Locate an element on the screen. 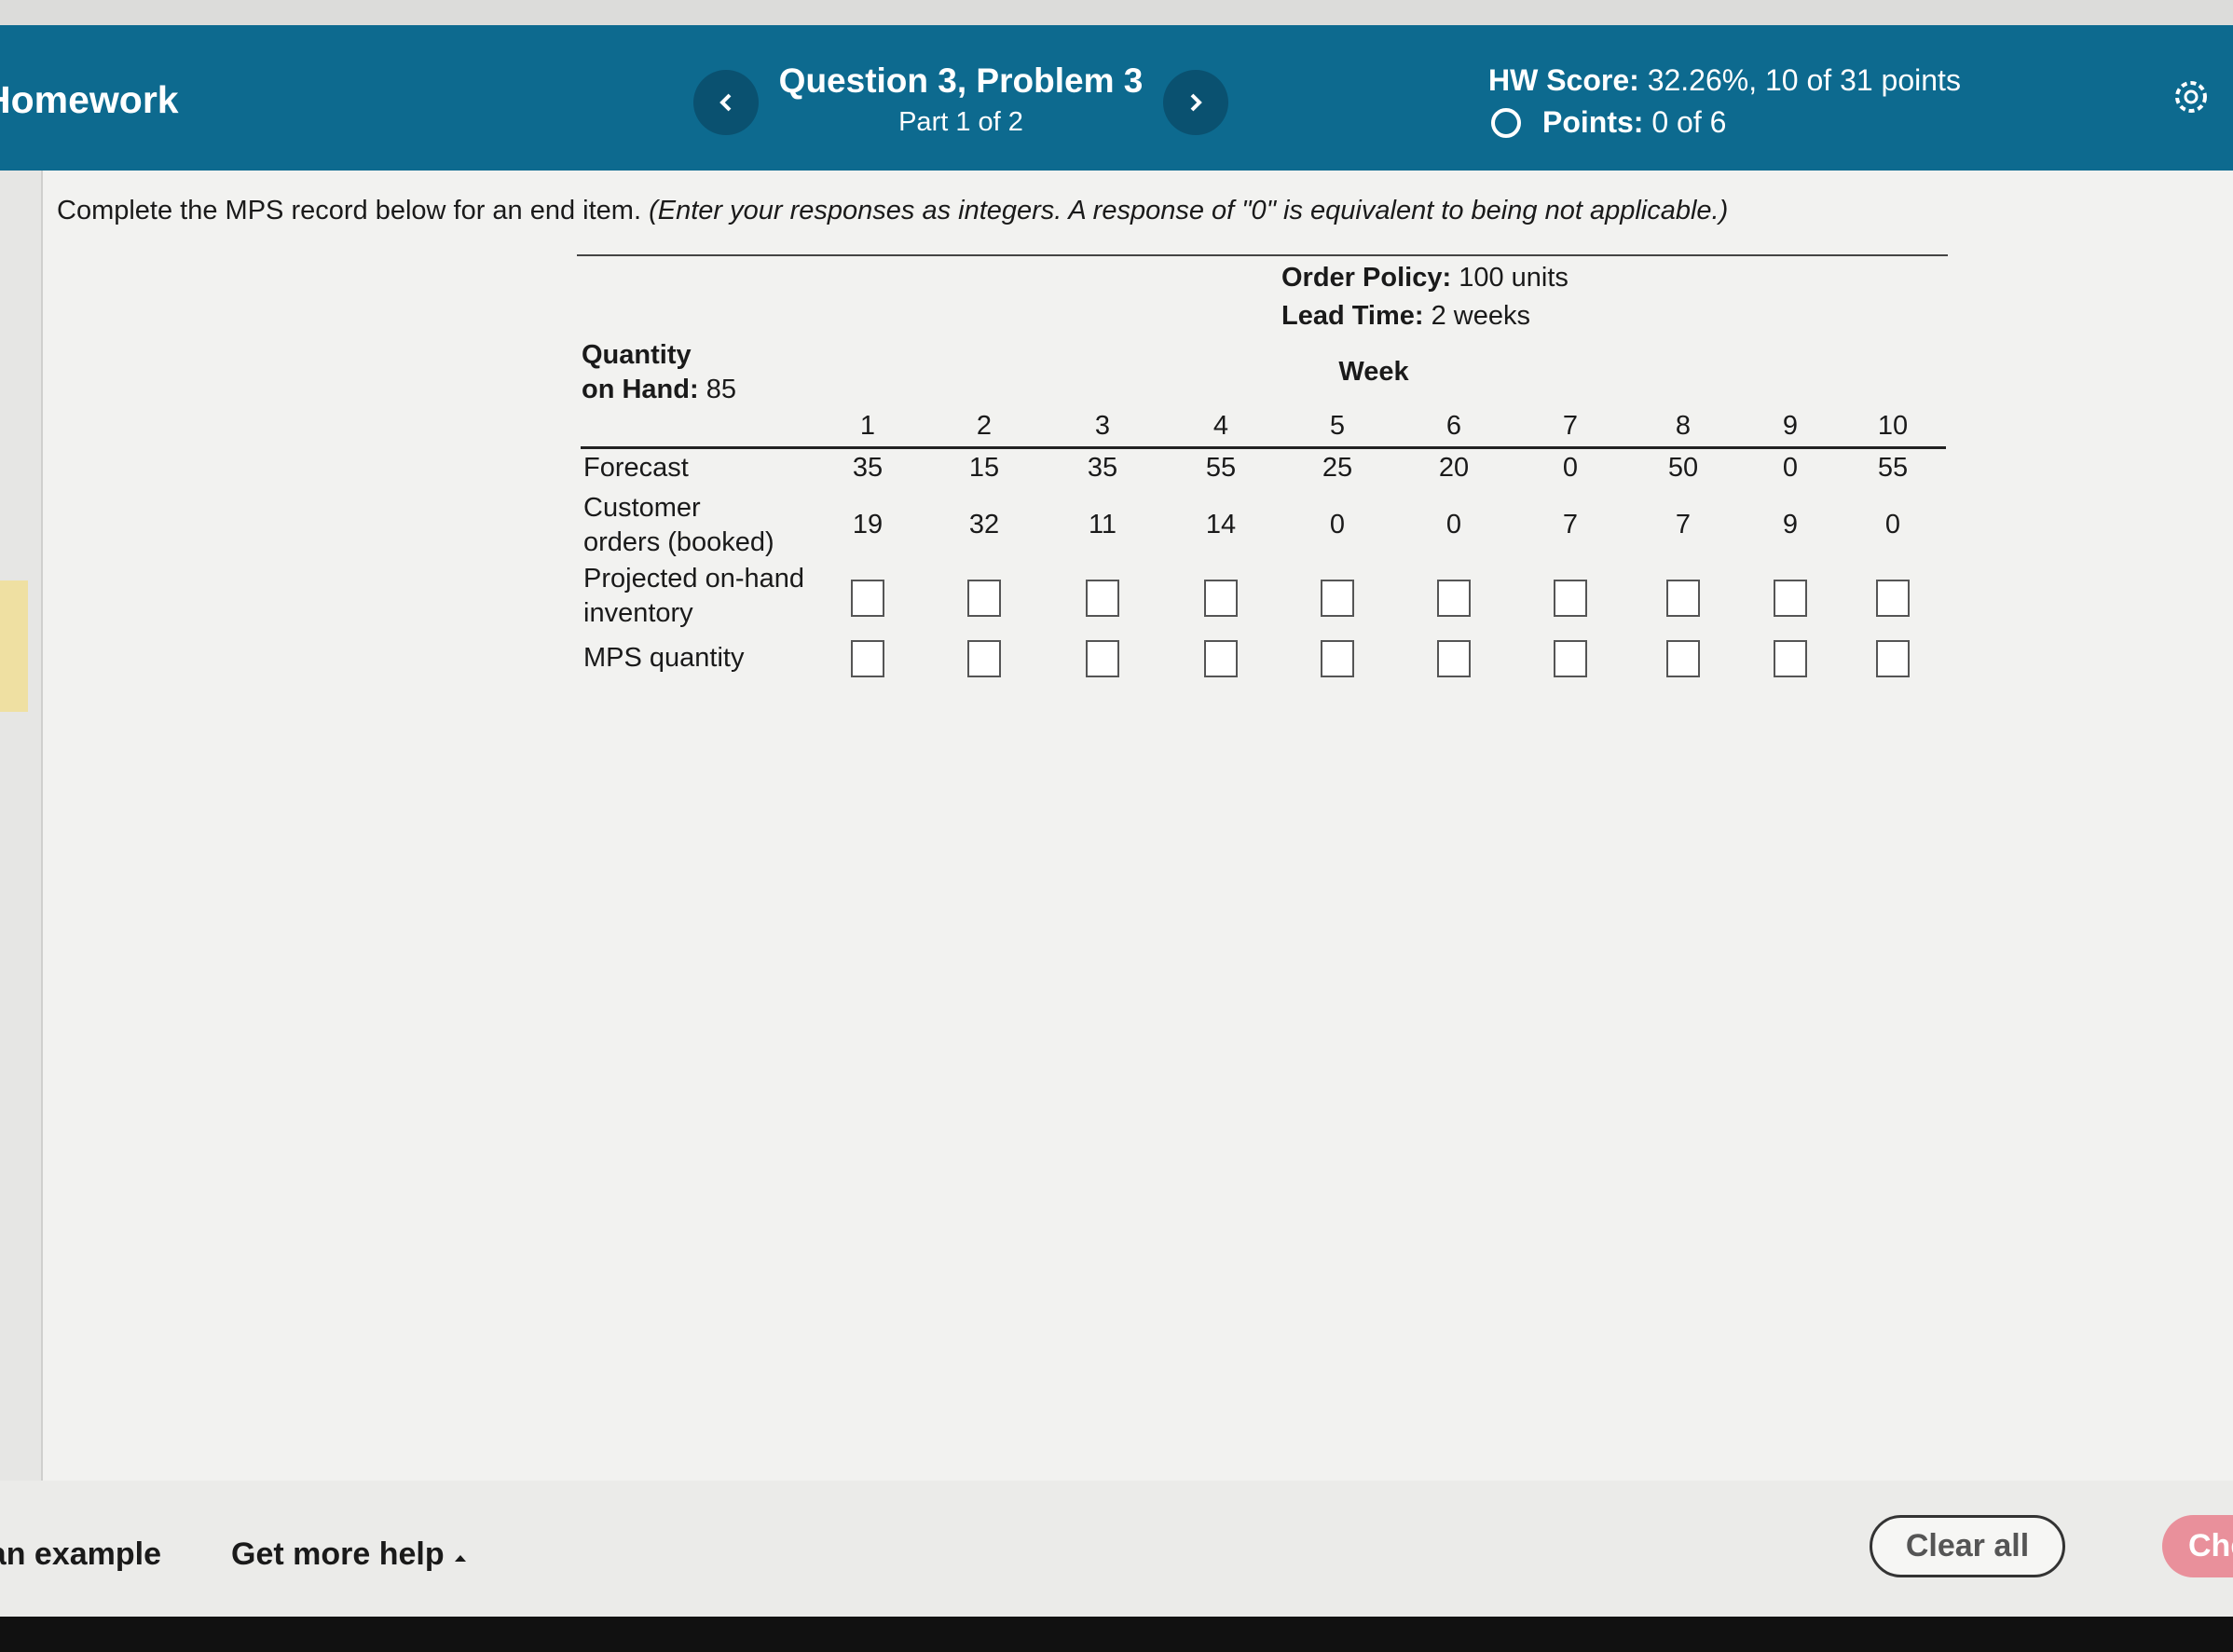 The height and width of the screenshot is (1652, 2233). lead-time: Lead Time: 2 weeks is located at coordinates (1405, 316).